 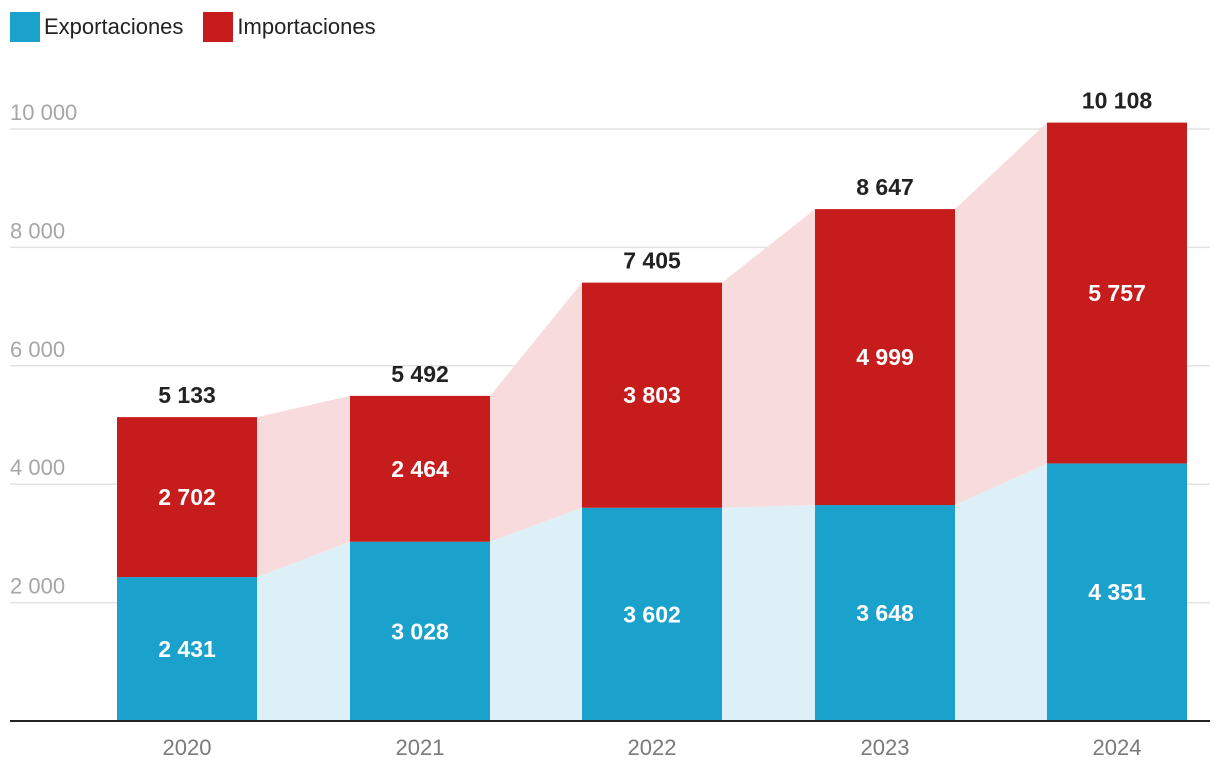 I want to click on bar-exportaciones-2021, so click(x=420, y=631).